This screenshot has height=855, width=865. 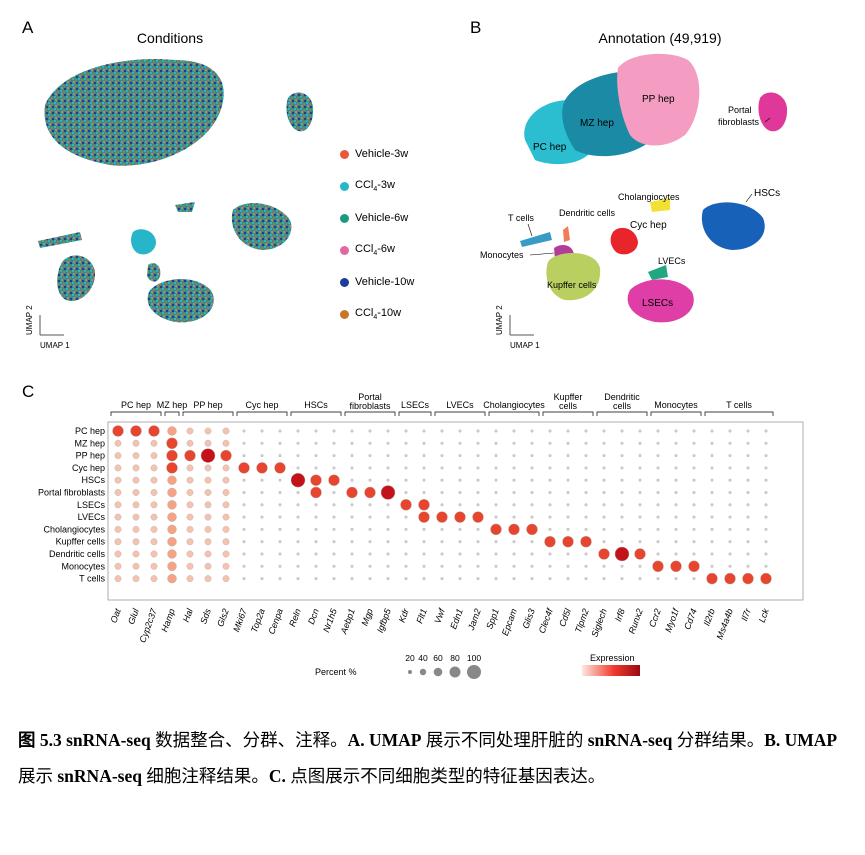 What do you see at coordinates (375, 186) in the screenshot?
I see `legend-label: CCl4-3w` at bounding box center [375, 186].